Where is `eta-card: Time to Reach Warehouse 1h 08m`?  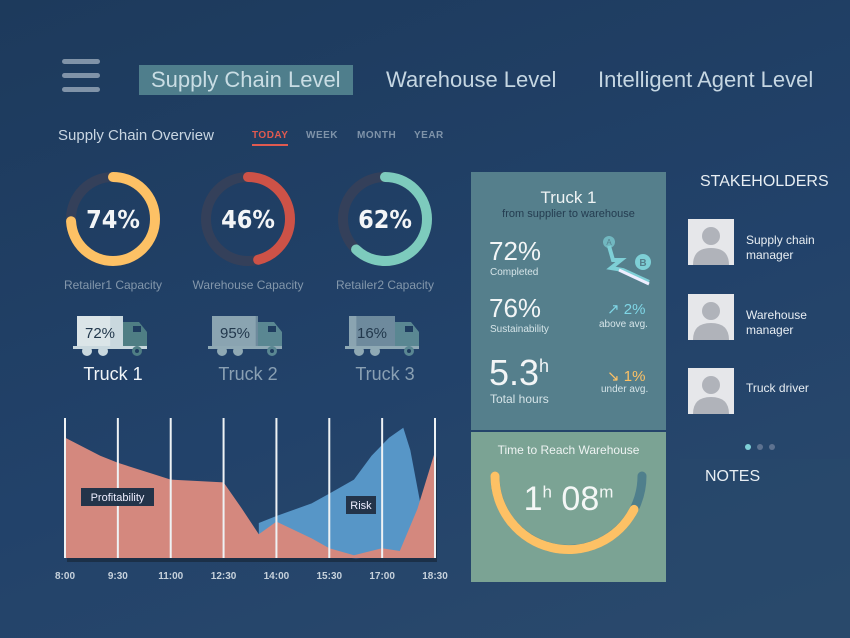 eta-card: Time to Reach Warehouse 1h 08m is located at coordinates (568, 507).